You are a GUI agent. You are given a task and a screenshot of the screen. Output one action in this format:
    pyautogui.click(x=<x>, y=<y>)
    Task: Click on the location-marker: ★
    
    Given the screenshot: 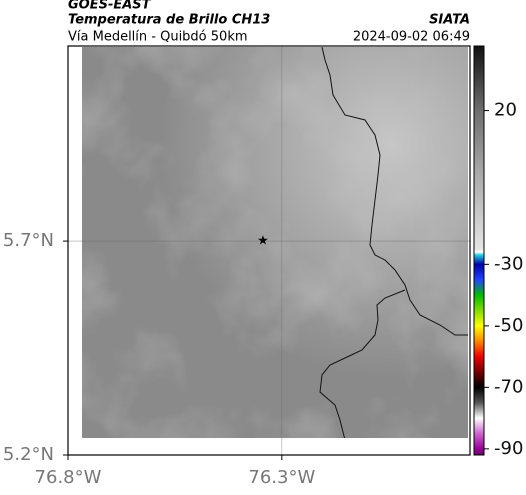 What is the action you would take?
    pyautogui.click(x=263, y=241)
    